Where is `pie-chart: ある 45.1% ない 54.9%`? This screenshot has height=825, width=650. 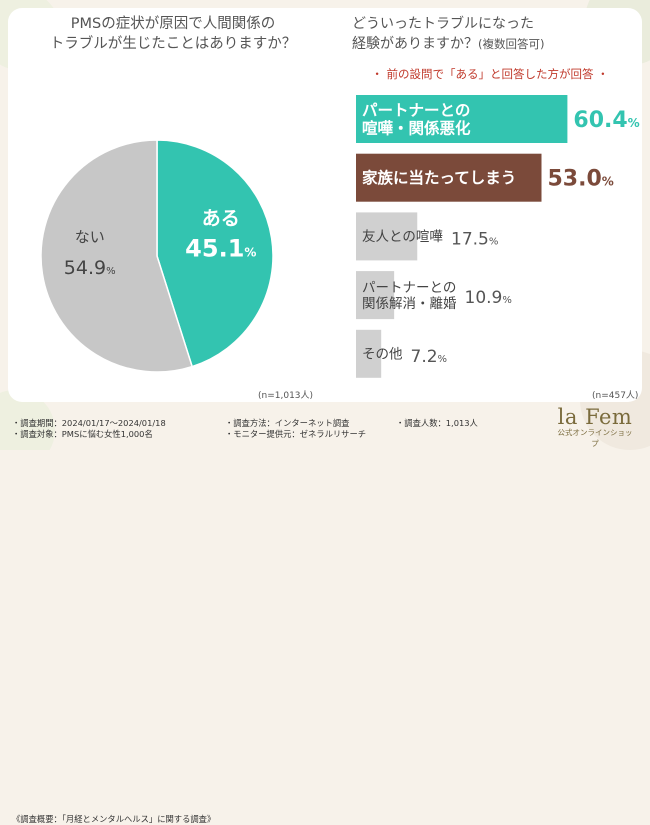 pie-chart: ある 45.1% ない 54.9% is located at coordinates (157, 256).